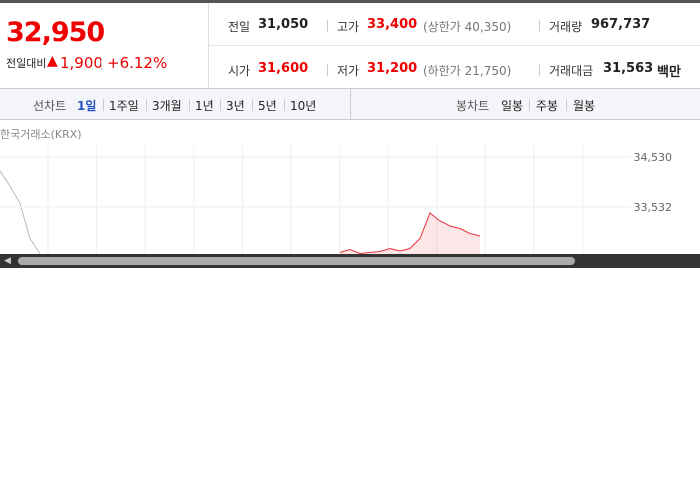 This screenshot has height=490, width=700. What do you see at coordinates (584, 106) in the screenshot?
I see `candle-tab: 월봉` at bounding box center [584, 106].